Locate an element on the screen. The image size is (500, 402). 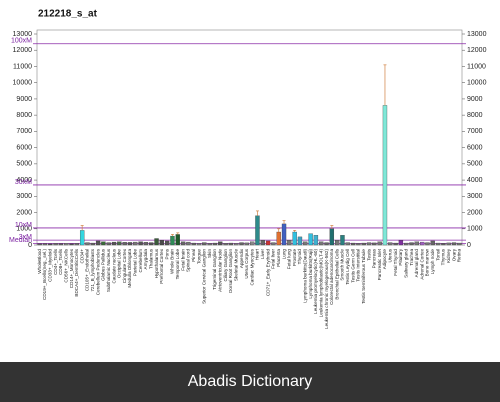
x-tick-label: Leukemia promyelocytic(HL-60) is located at coordinates (315, 281).